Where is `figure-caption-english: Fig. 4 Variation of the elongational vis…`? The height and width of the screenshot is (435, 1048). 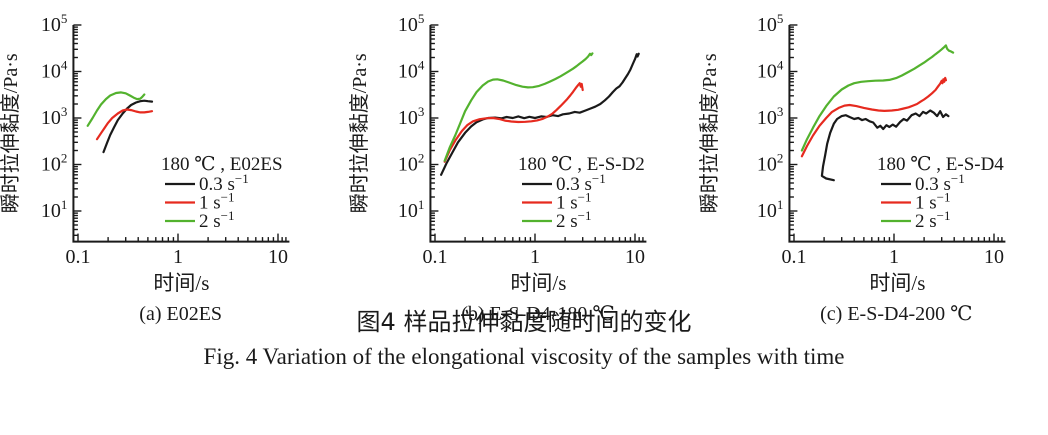
figure-caption-english: Fig. 4 Variation of the elongational vis… is located at coordinates (524, 356).